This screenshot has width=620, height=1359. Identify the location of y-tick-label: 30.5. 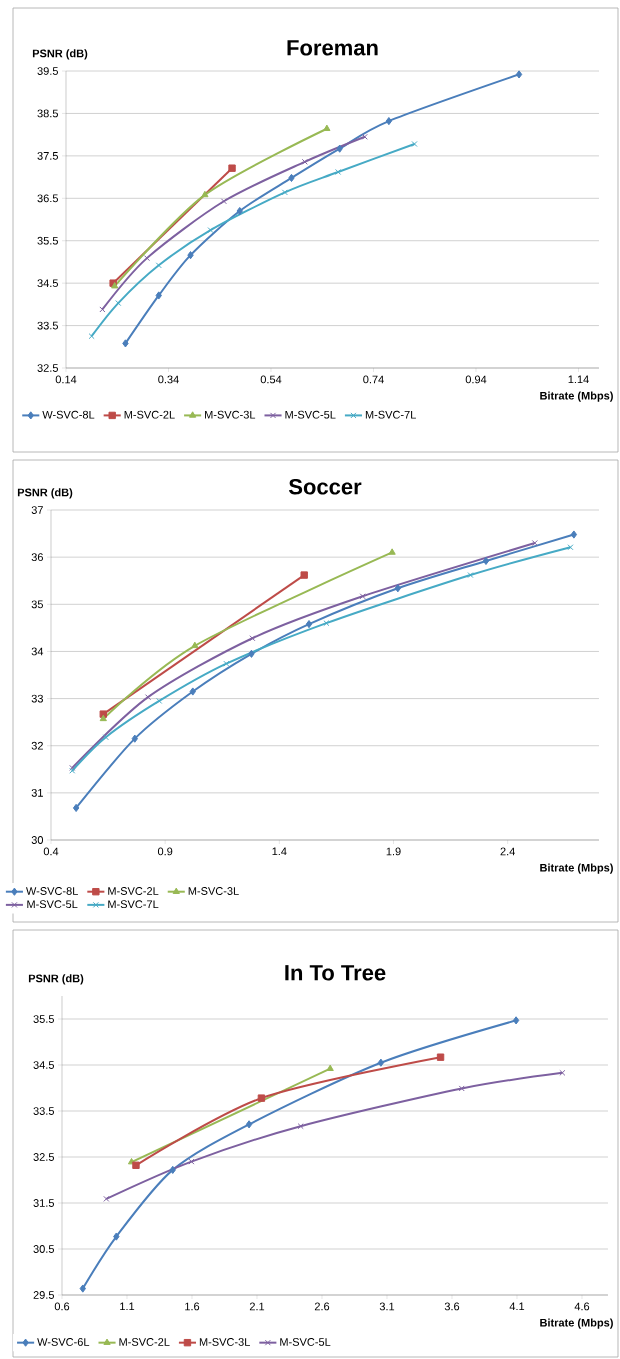
(43, 1249).